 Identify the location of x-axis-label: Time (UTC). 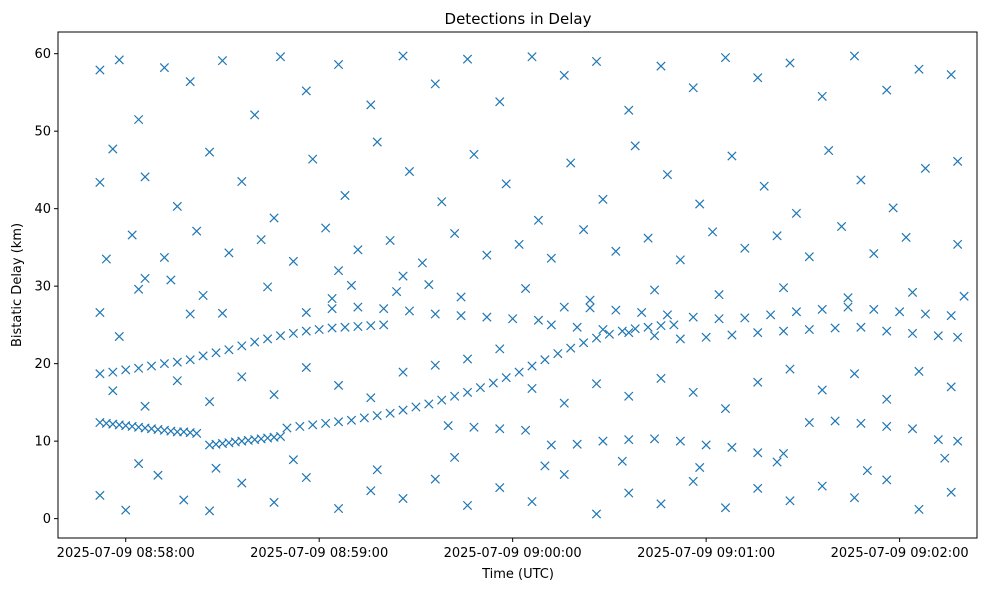
(517, 574).